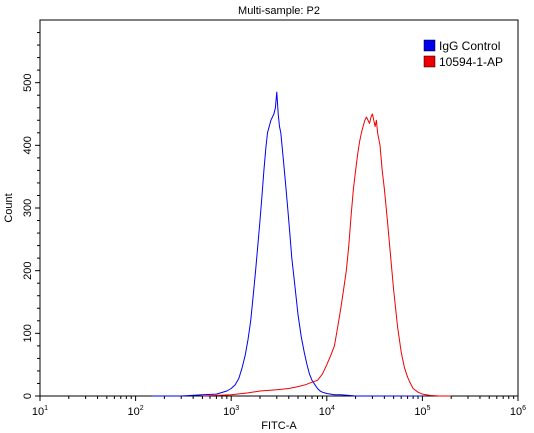 Image resolution: width=534 pixels, height=433 pixels. What do you see at coordinates (422, 411) in the screenshot?
I see `x-tick-label: 10⁵` at bounding box center [422, 411].